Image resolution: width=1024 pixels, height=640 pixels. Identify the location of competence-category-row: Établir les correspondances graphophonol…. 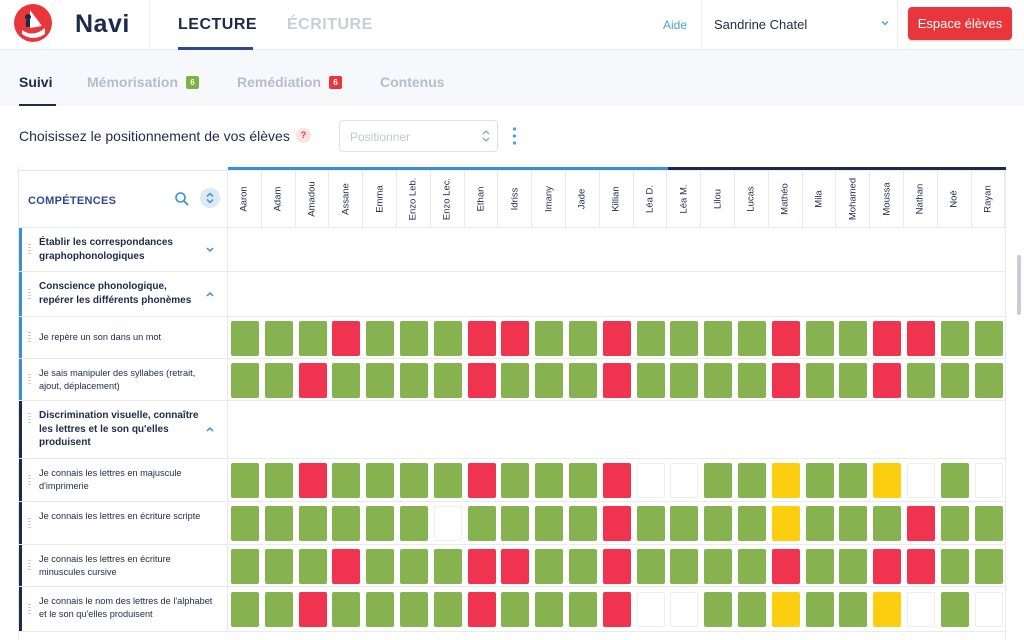
(123, 250).